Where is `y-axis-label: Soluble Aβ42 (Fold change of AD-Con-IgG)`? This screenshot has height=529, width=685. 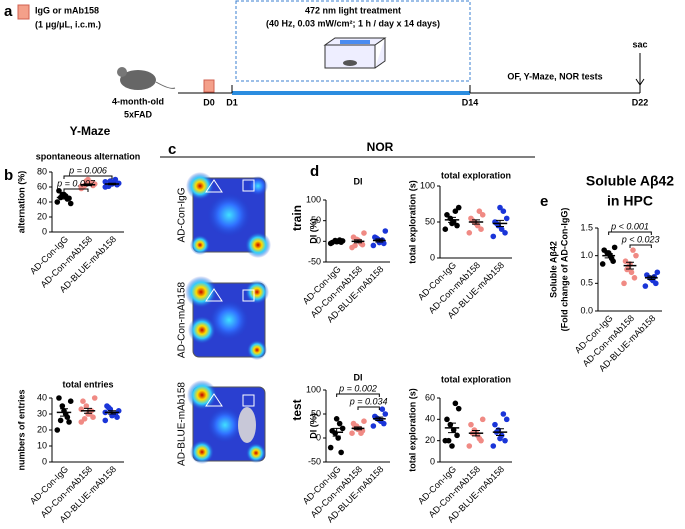 y-axis-label: Soluble Aβ42 (Fold change of AD-Con-IgG) is located at coordinates (558, 270).